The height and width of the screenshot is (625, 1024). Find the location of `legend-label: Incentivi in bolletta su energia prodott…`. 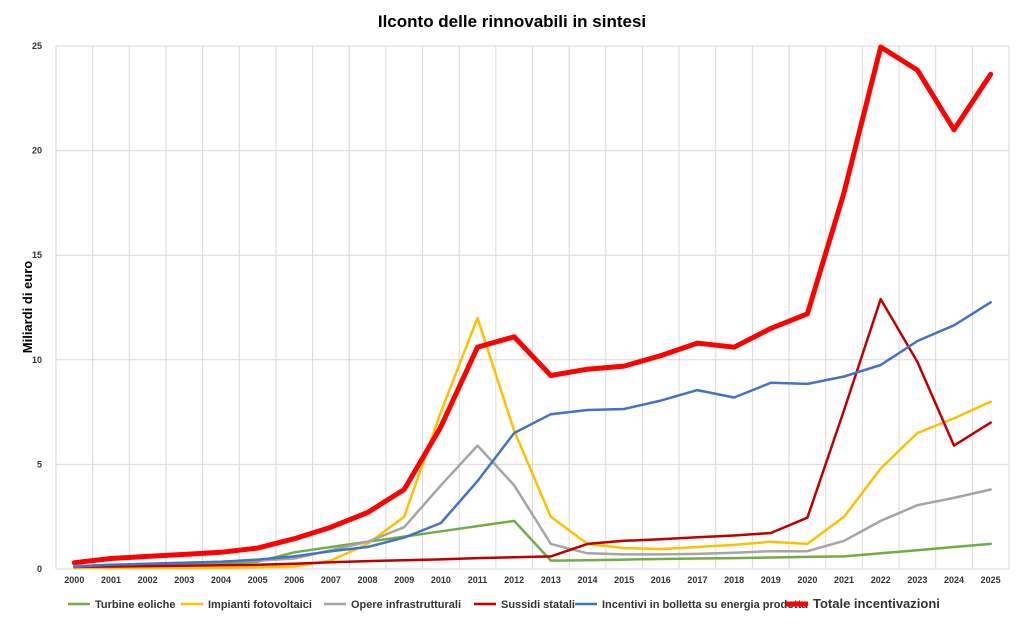

legend-label: Incentivi in bolletta su energia prodott… is located at coordinates (705, 605).